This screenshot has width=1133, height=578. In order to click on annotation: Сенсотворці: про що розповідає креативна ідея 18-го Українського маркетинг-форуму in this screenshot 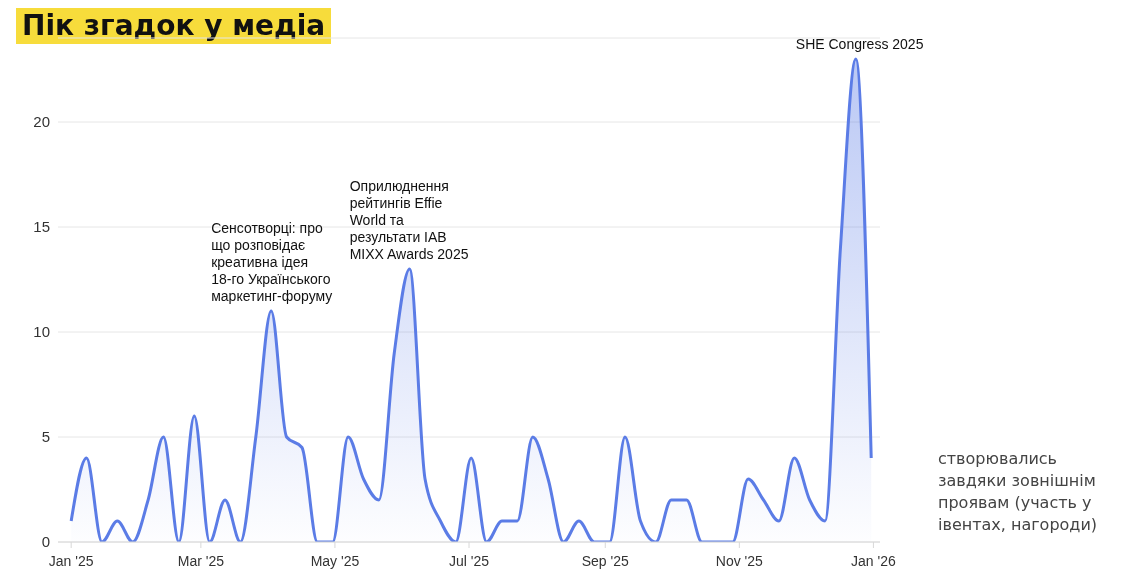, I will do `click(272, 262)`.